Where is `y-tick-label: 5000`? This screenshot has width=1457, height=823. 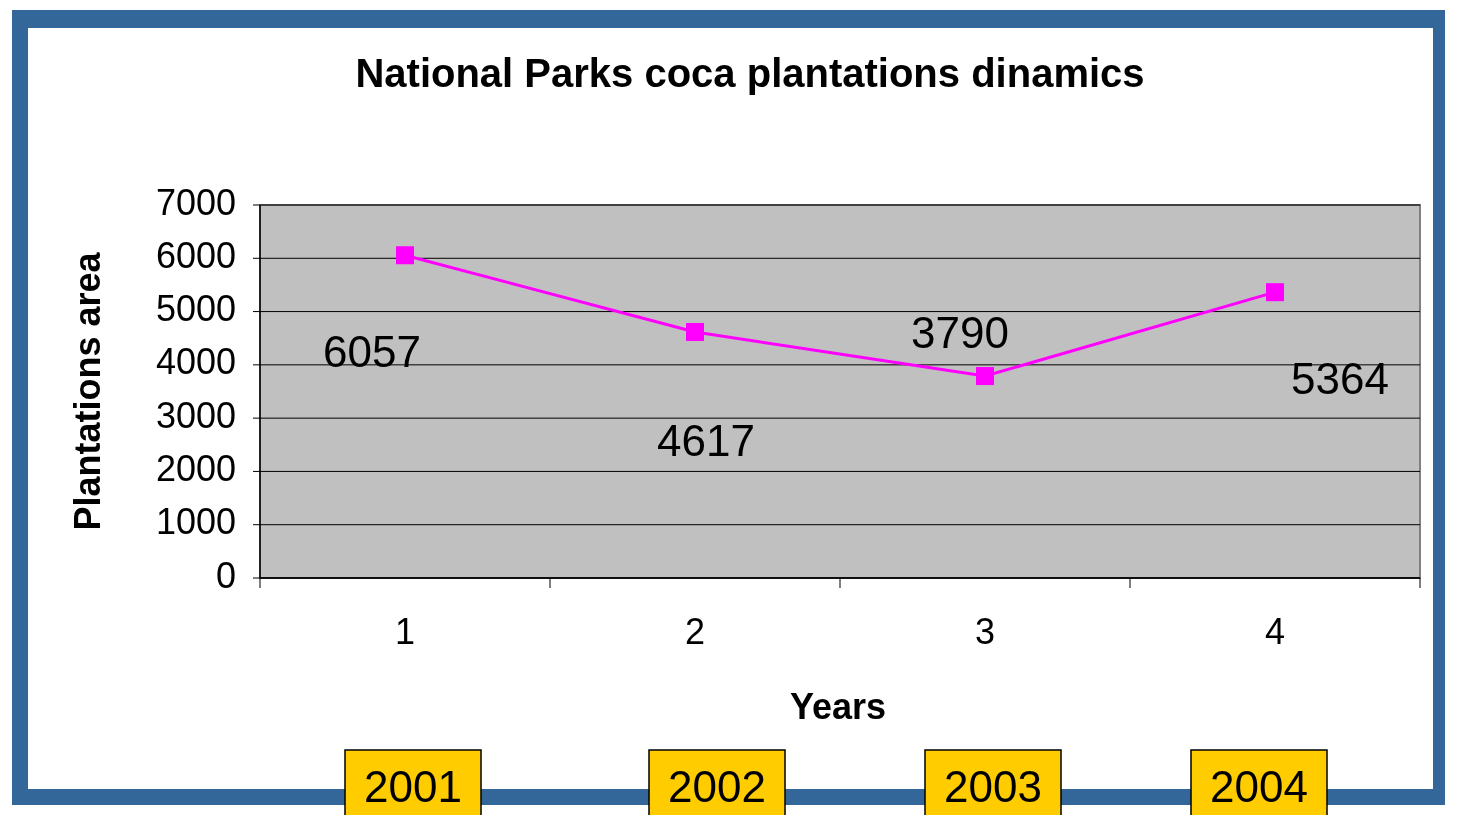 y-tick-label: 5000 is located at coordinates (195, 309).